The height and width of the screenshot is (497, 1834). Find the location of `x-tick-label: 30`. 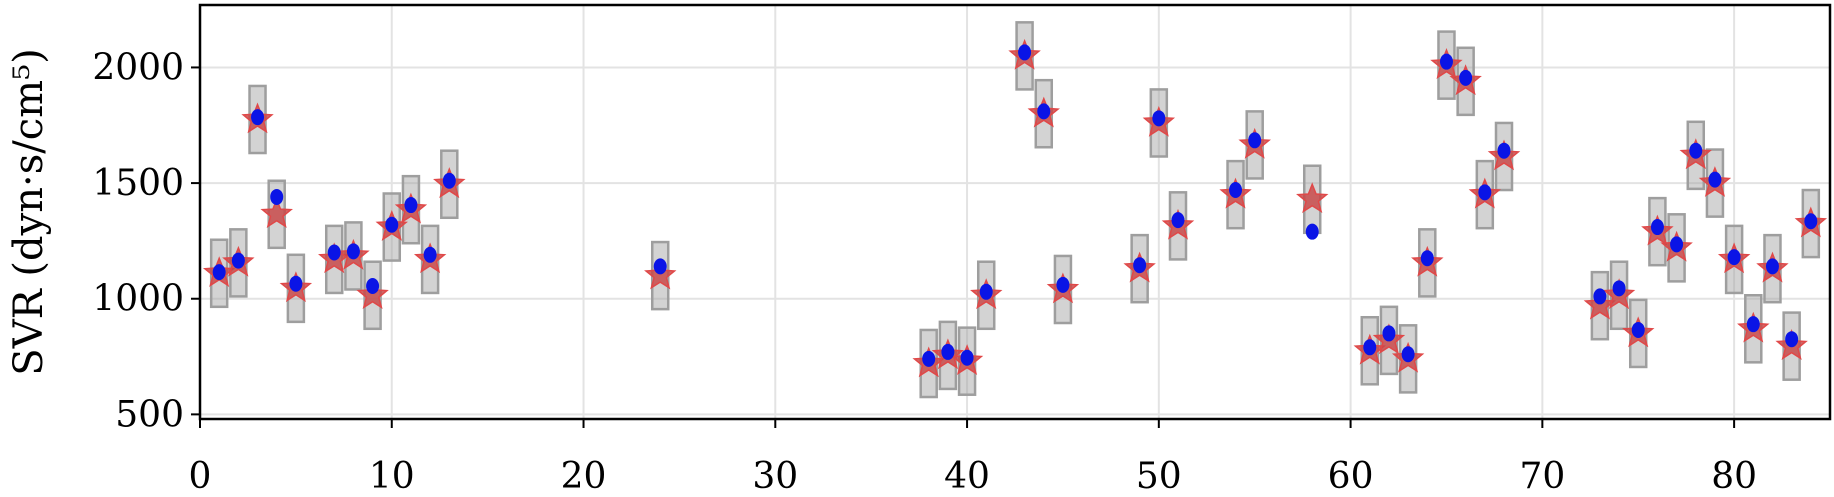

x-tick-label: 30 is located at coordinates (775, 476).